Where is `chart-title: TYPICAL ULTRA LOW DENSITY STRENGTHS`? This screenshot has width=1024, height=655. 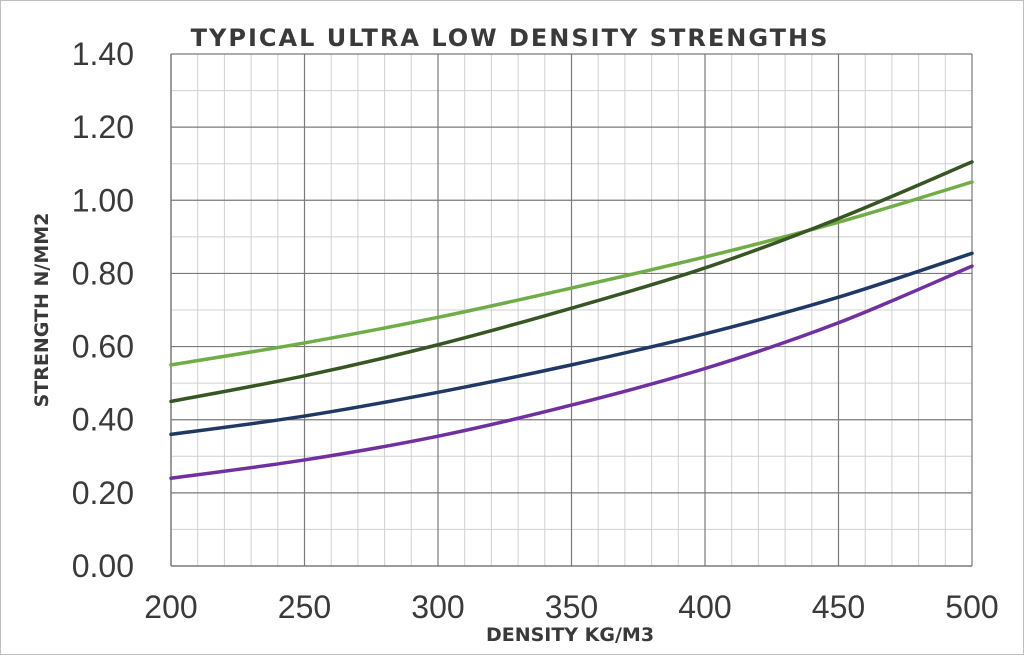 chart-title: TYPICAL ULTRA LOW DENSITY STRENGTHS is located at coordinates (510, 38).